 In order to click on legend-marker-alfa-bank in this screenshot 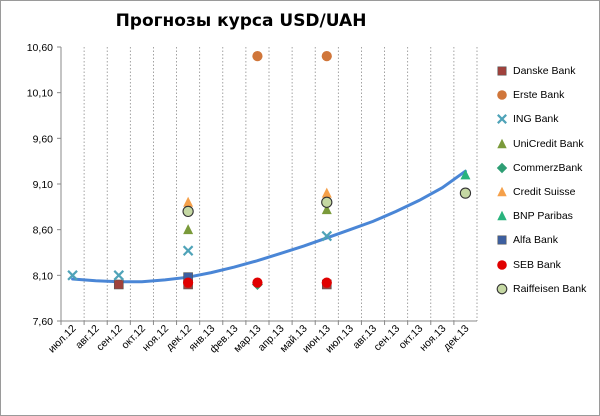, I will do `click(502, 240)`.